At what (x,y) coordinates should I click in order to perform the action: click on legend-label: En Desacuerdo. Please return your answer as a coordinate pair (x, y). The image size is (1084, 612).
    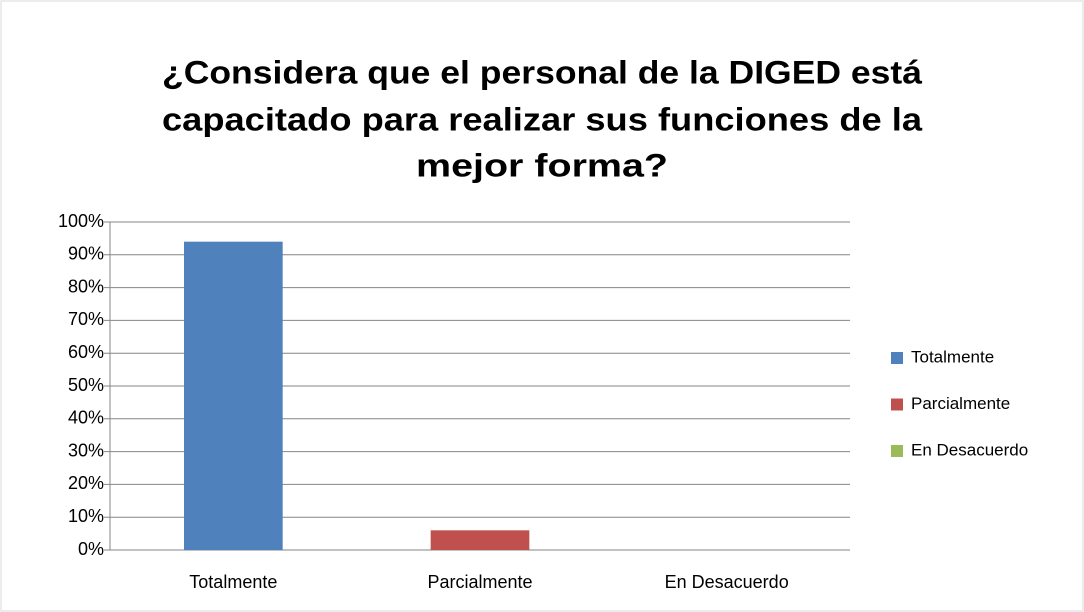
    Looking at the image, I should click on (969, 449).